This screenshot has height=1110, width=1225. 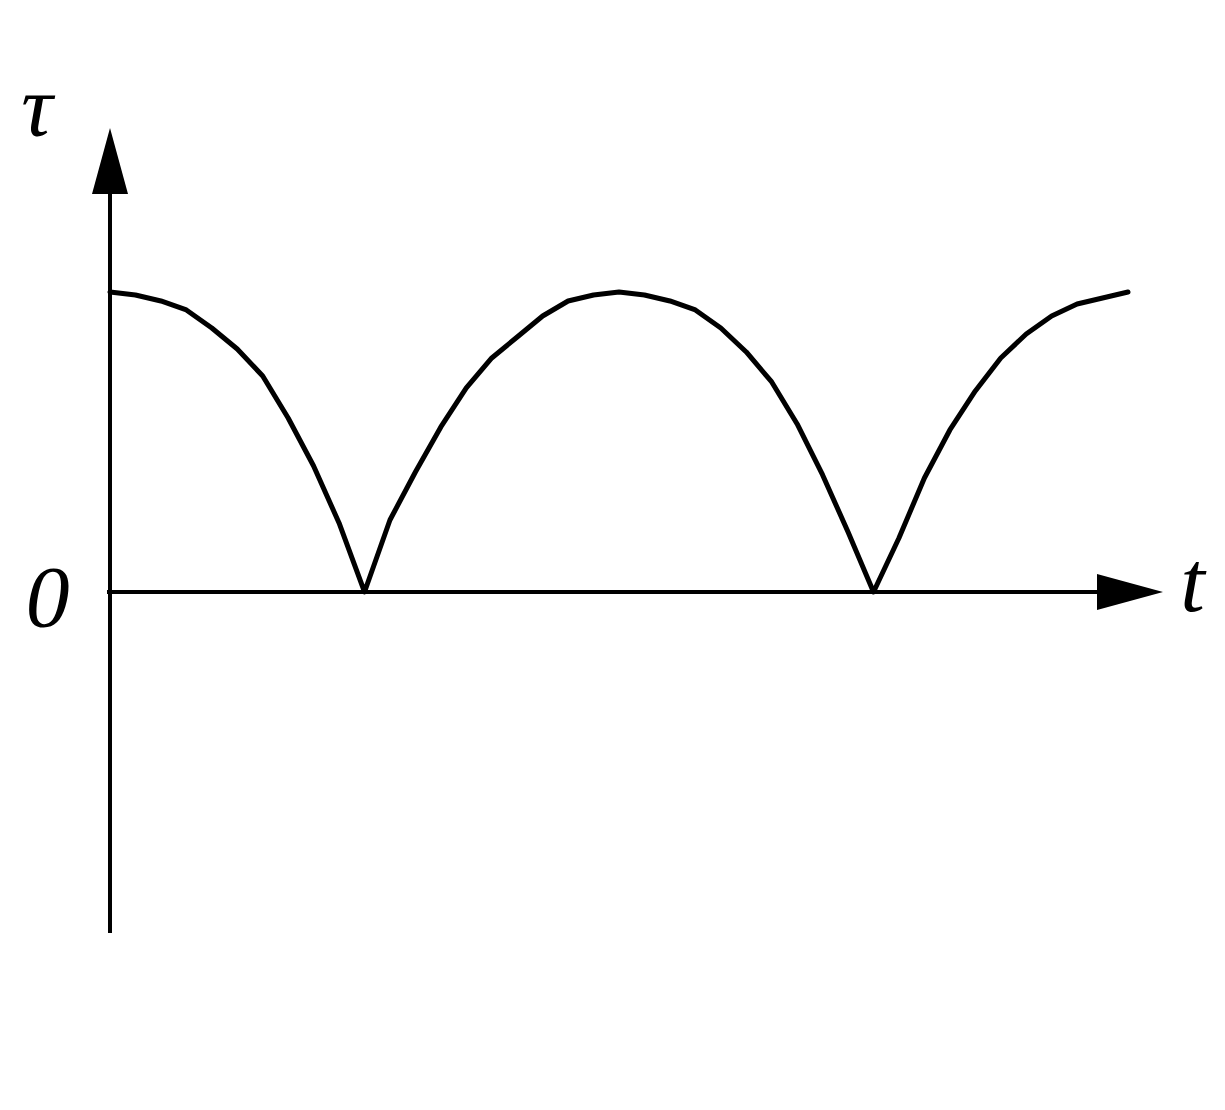 I want to click on y-axis-title: τ, so click(x=39, y=116).